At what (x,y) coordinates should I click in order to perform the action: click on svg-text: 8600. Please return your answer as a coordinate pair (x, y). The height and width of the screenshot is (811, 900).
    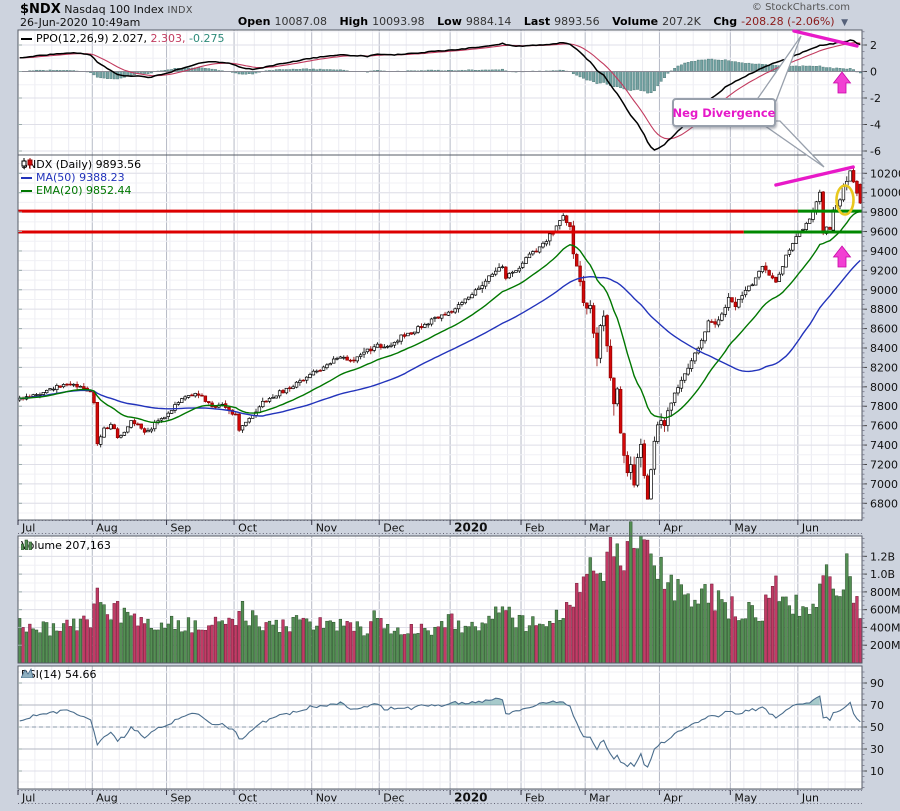
    Looking at the image, I should click on (884, 329).